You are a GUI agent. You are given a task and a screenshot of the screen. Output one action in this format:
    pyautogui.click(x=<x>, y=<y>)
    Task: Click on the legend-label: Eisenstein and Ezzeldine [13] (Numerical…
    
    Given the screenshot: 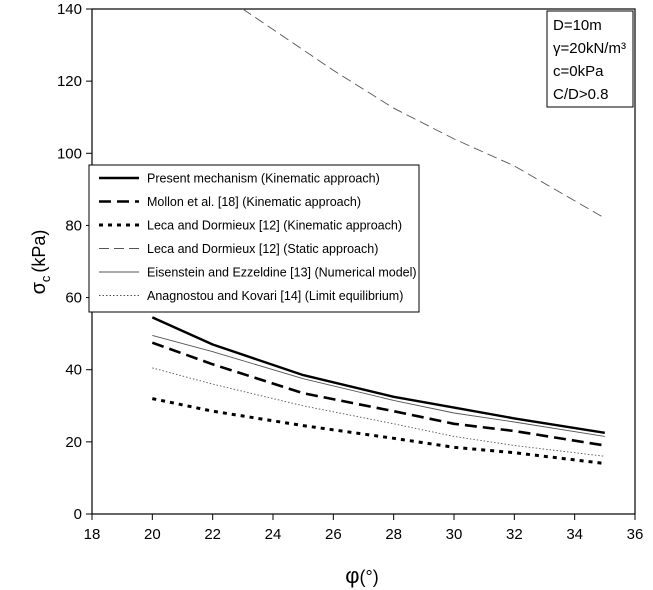 What is the action you would take?
    pyautogui.click(x=282, y=273)
    